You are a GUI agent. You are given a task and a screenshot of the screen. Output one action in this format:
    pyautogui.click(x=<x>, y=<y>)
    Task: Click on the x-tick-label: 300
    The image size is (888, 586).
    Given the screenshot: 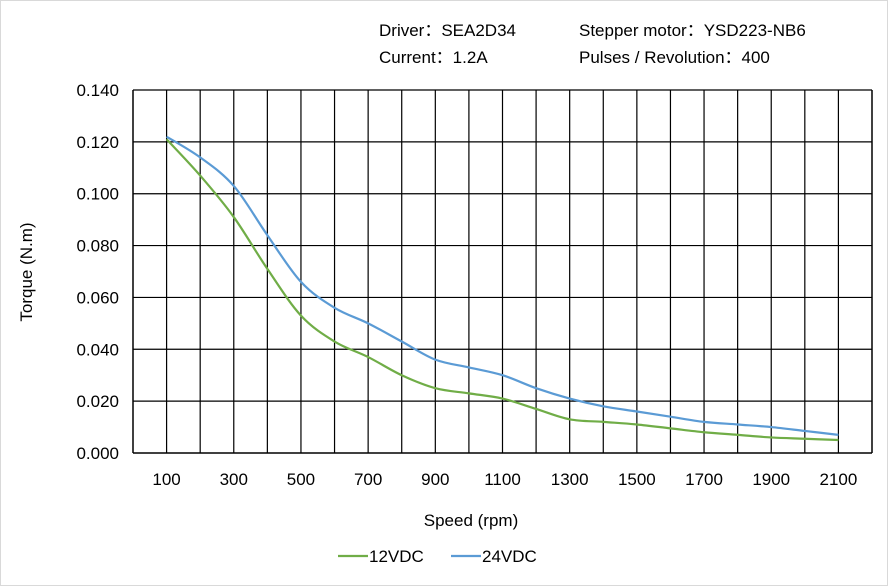 What is the action you would take?
    pyautogui.click(x=234, y=479)
    